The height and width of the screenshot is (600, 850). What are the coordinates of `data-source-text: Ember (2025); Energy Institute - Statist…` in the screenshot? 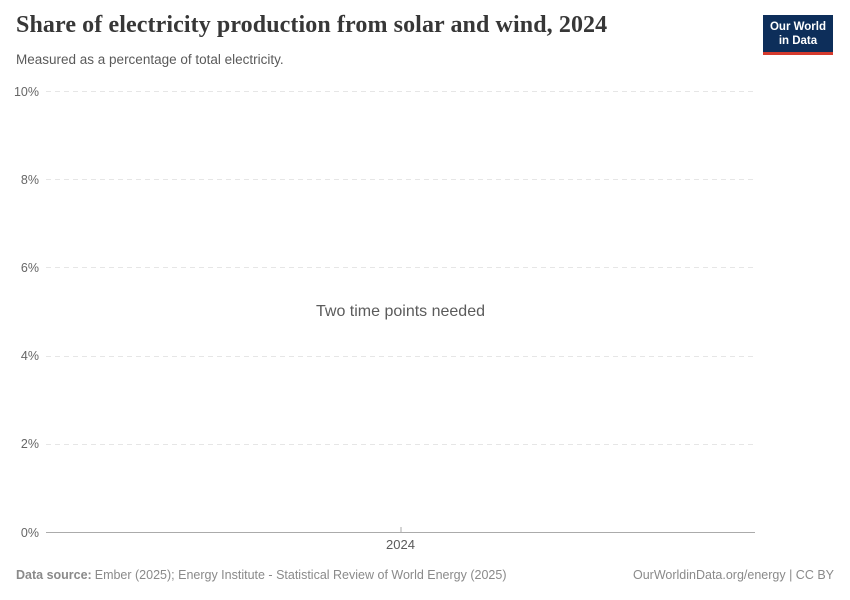 It's located at (300, 575).